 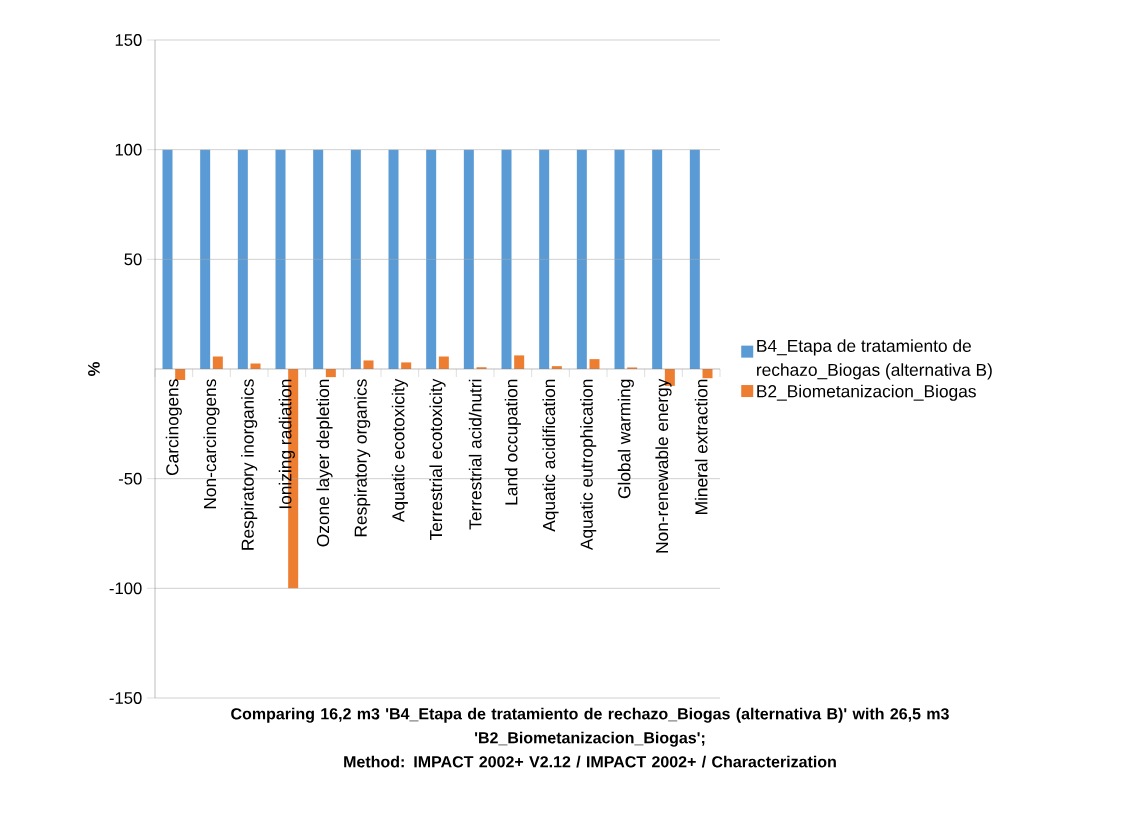 I want to click on x-tick-label: Non-renewable energy, so click(x=663, y=465).